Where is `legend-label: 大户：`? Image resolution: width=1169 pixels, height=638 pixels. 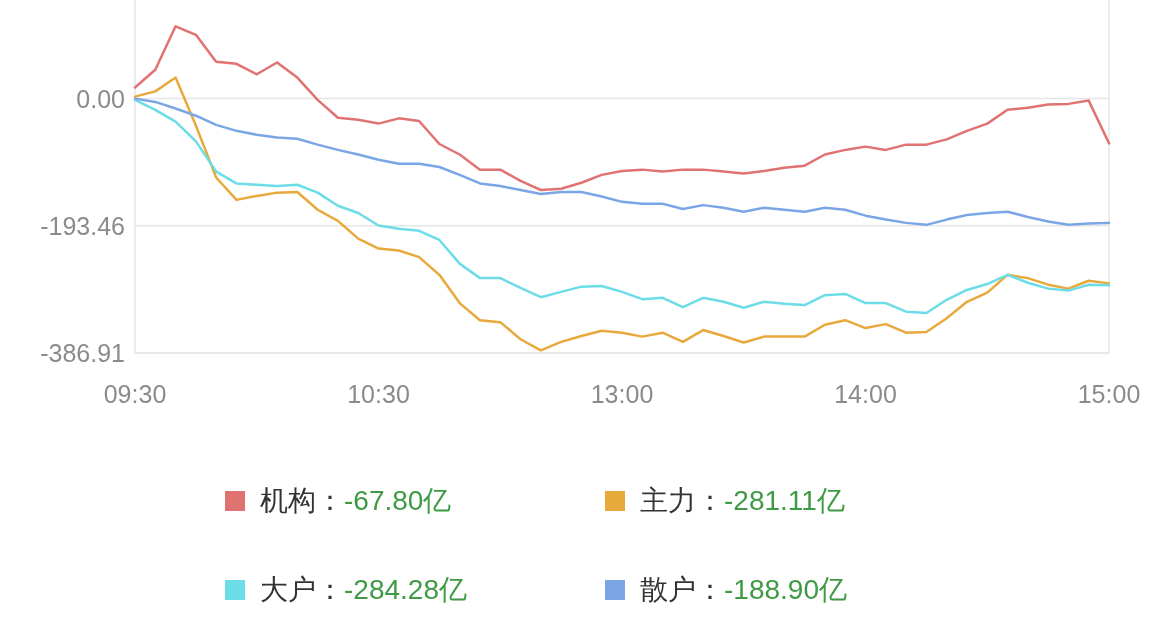 legend-label: 大户： is located at coordinates (302, 589).